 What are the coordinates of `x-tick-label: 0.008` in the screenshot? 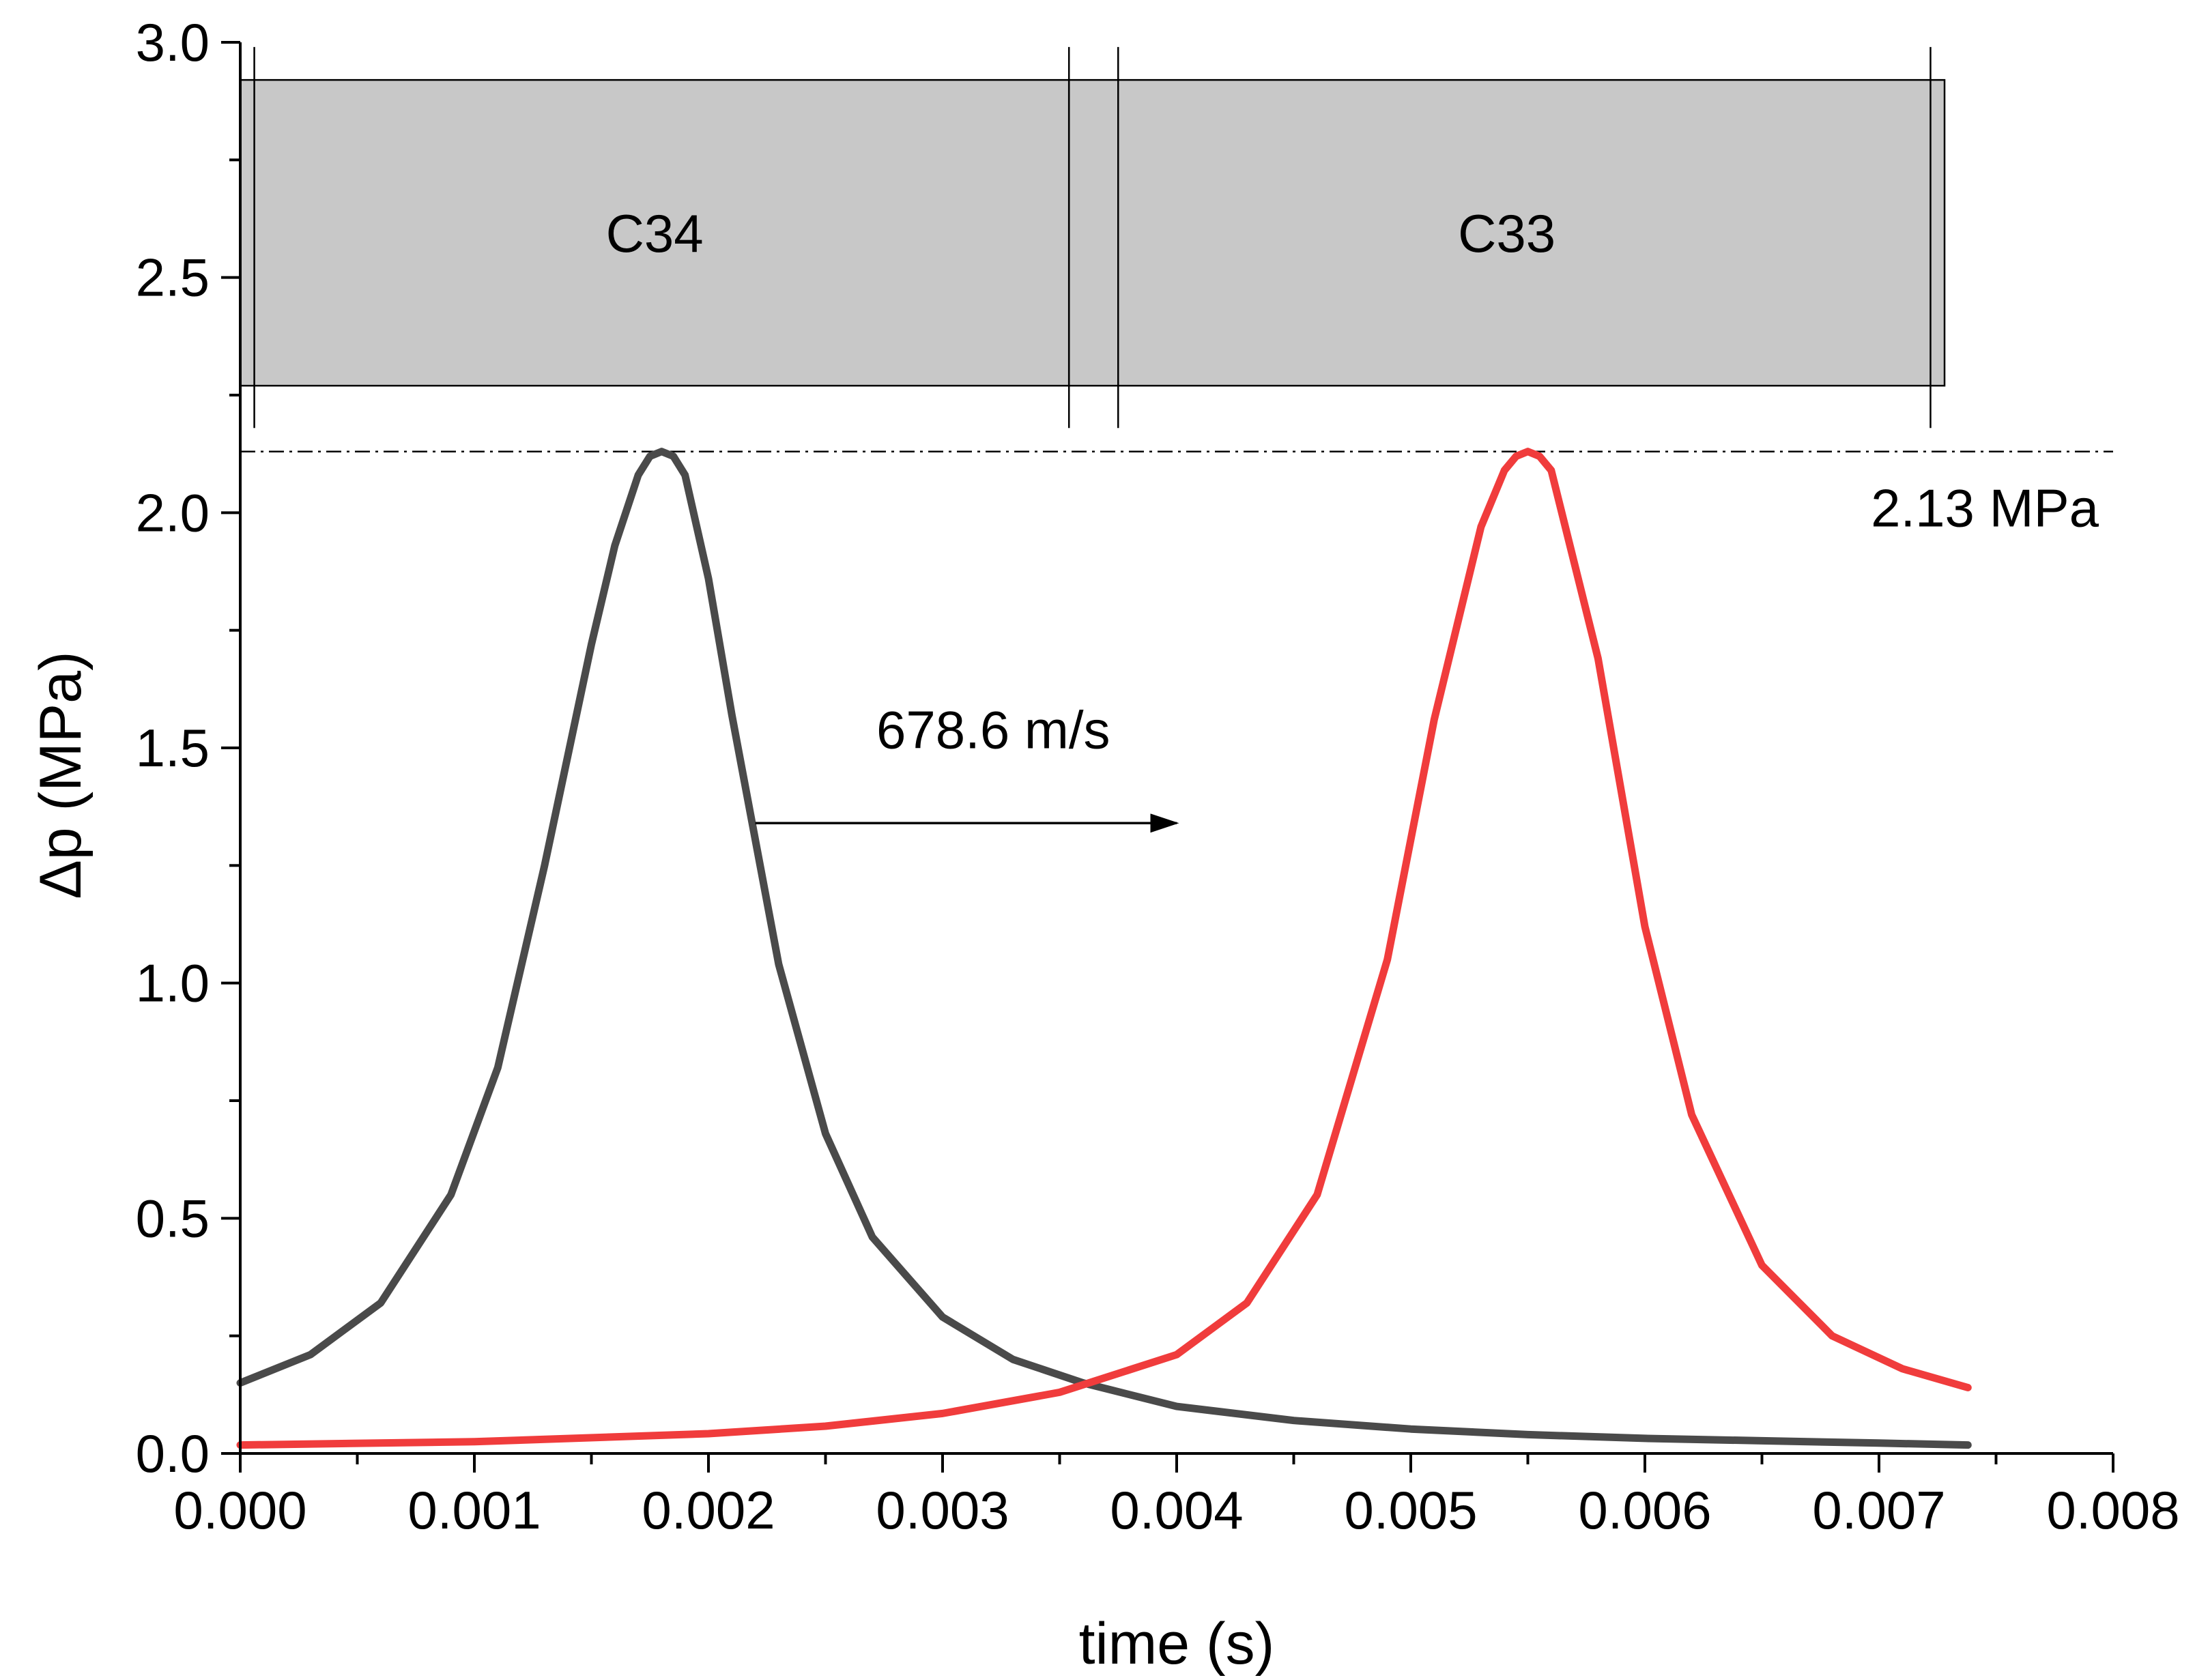 It's located at (2112, 1510).